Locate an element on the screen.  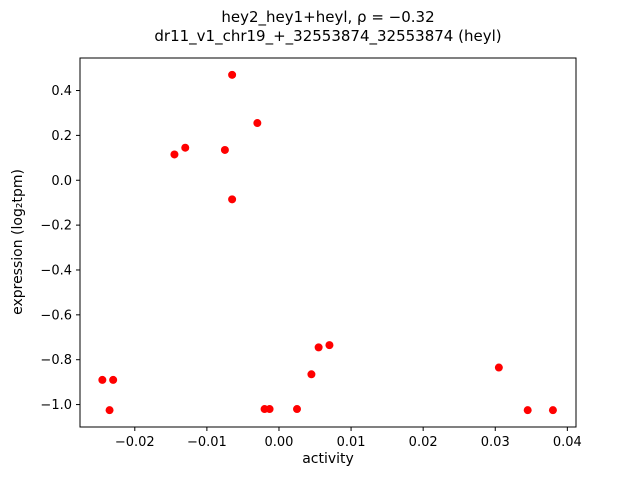
y-tick-label: 0.0 is located at coordinates (61, 181).